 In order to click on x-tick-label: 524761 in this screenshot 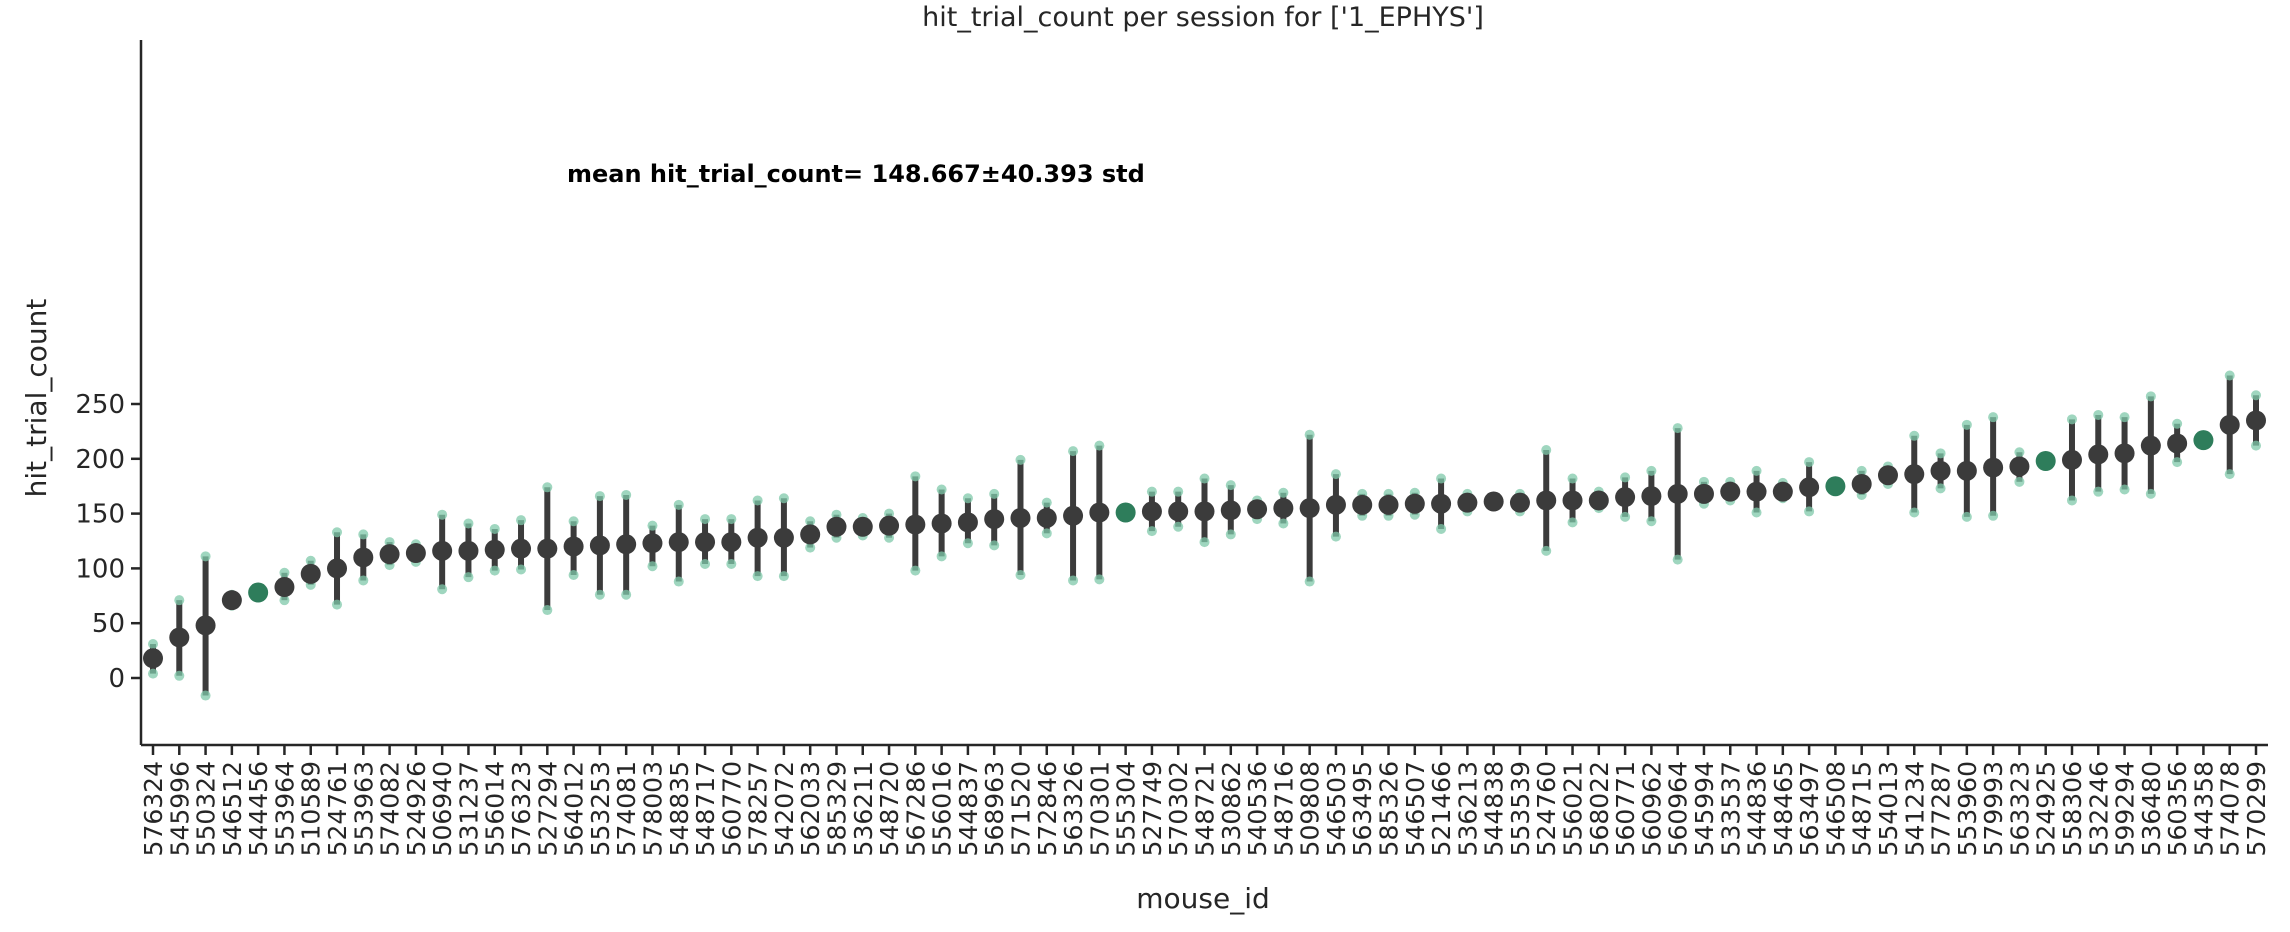, I will do `click(337, 808)`.